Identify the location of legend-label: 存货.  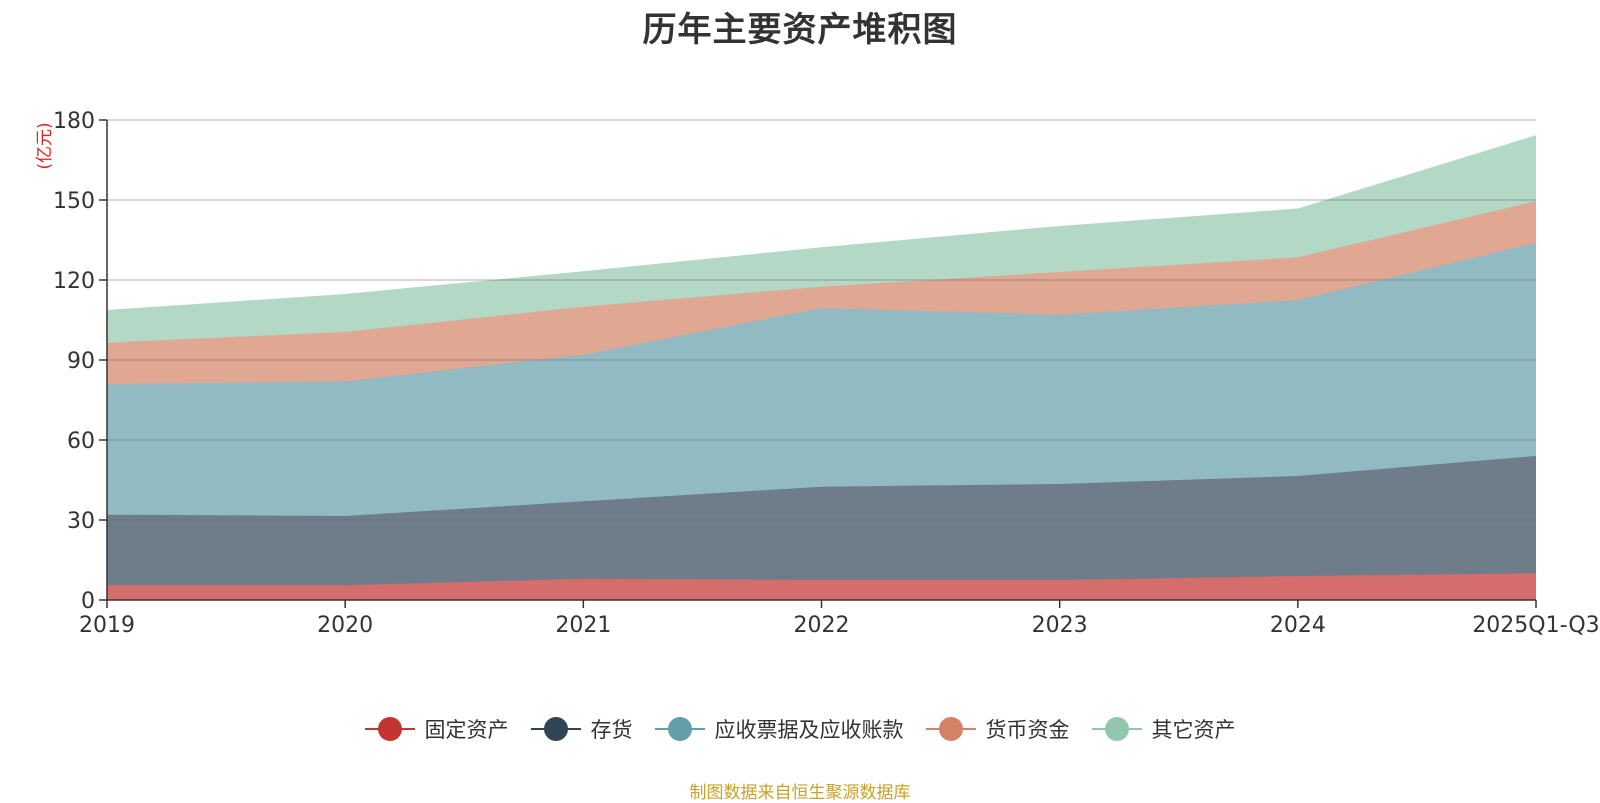
(611, 730).